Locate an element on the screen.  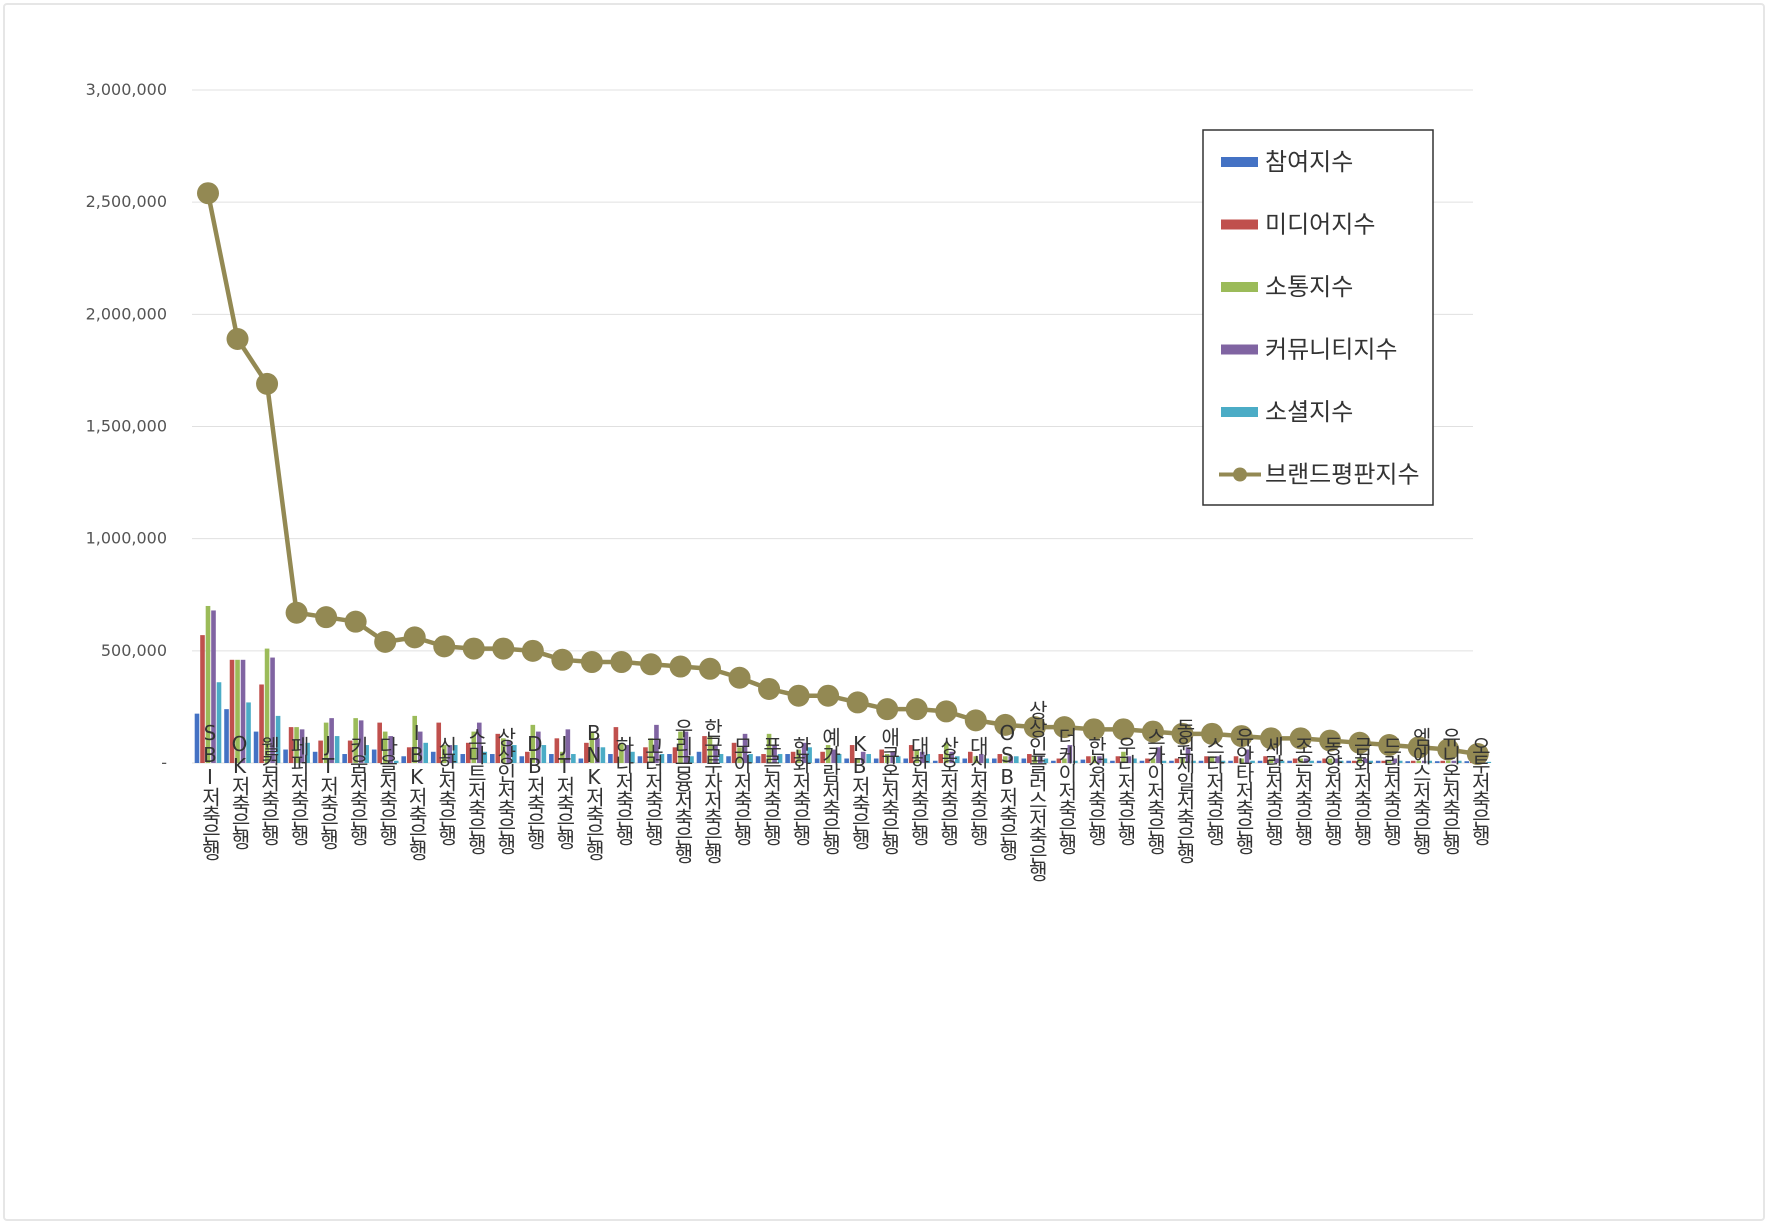
x-tick-label: 유안타저축은행 is located at coordinates (1244, 791).